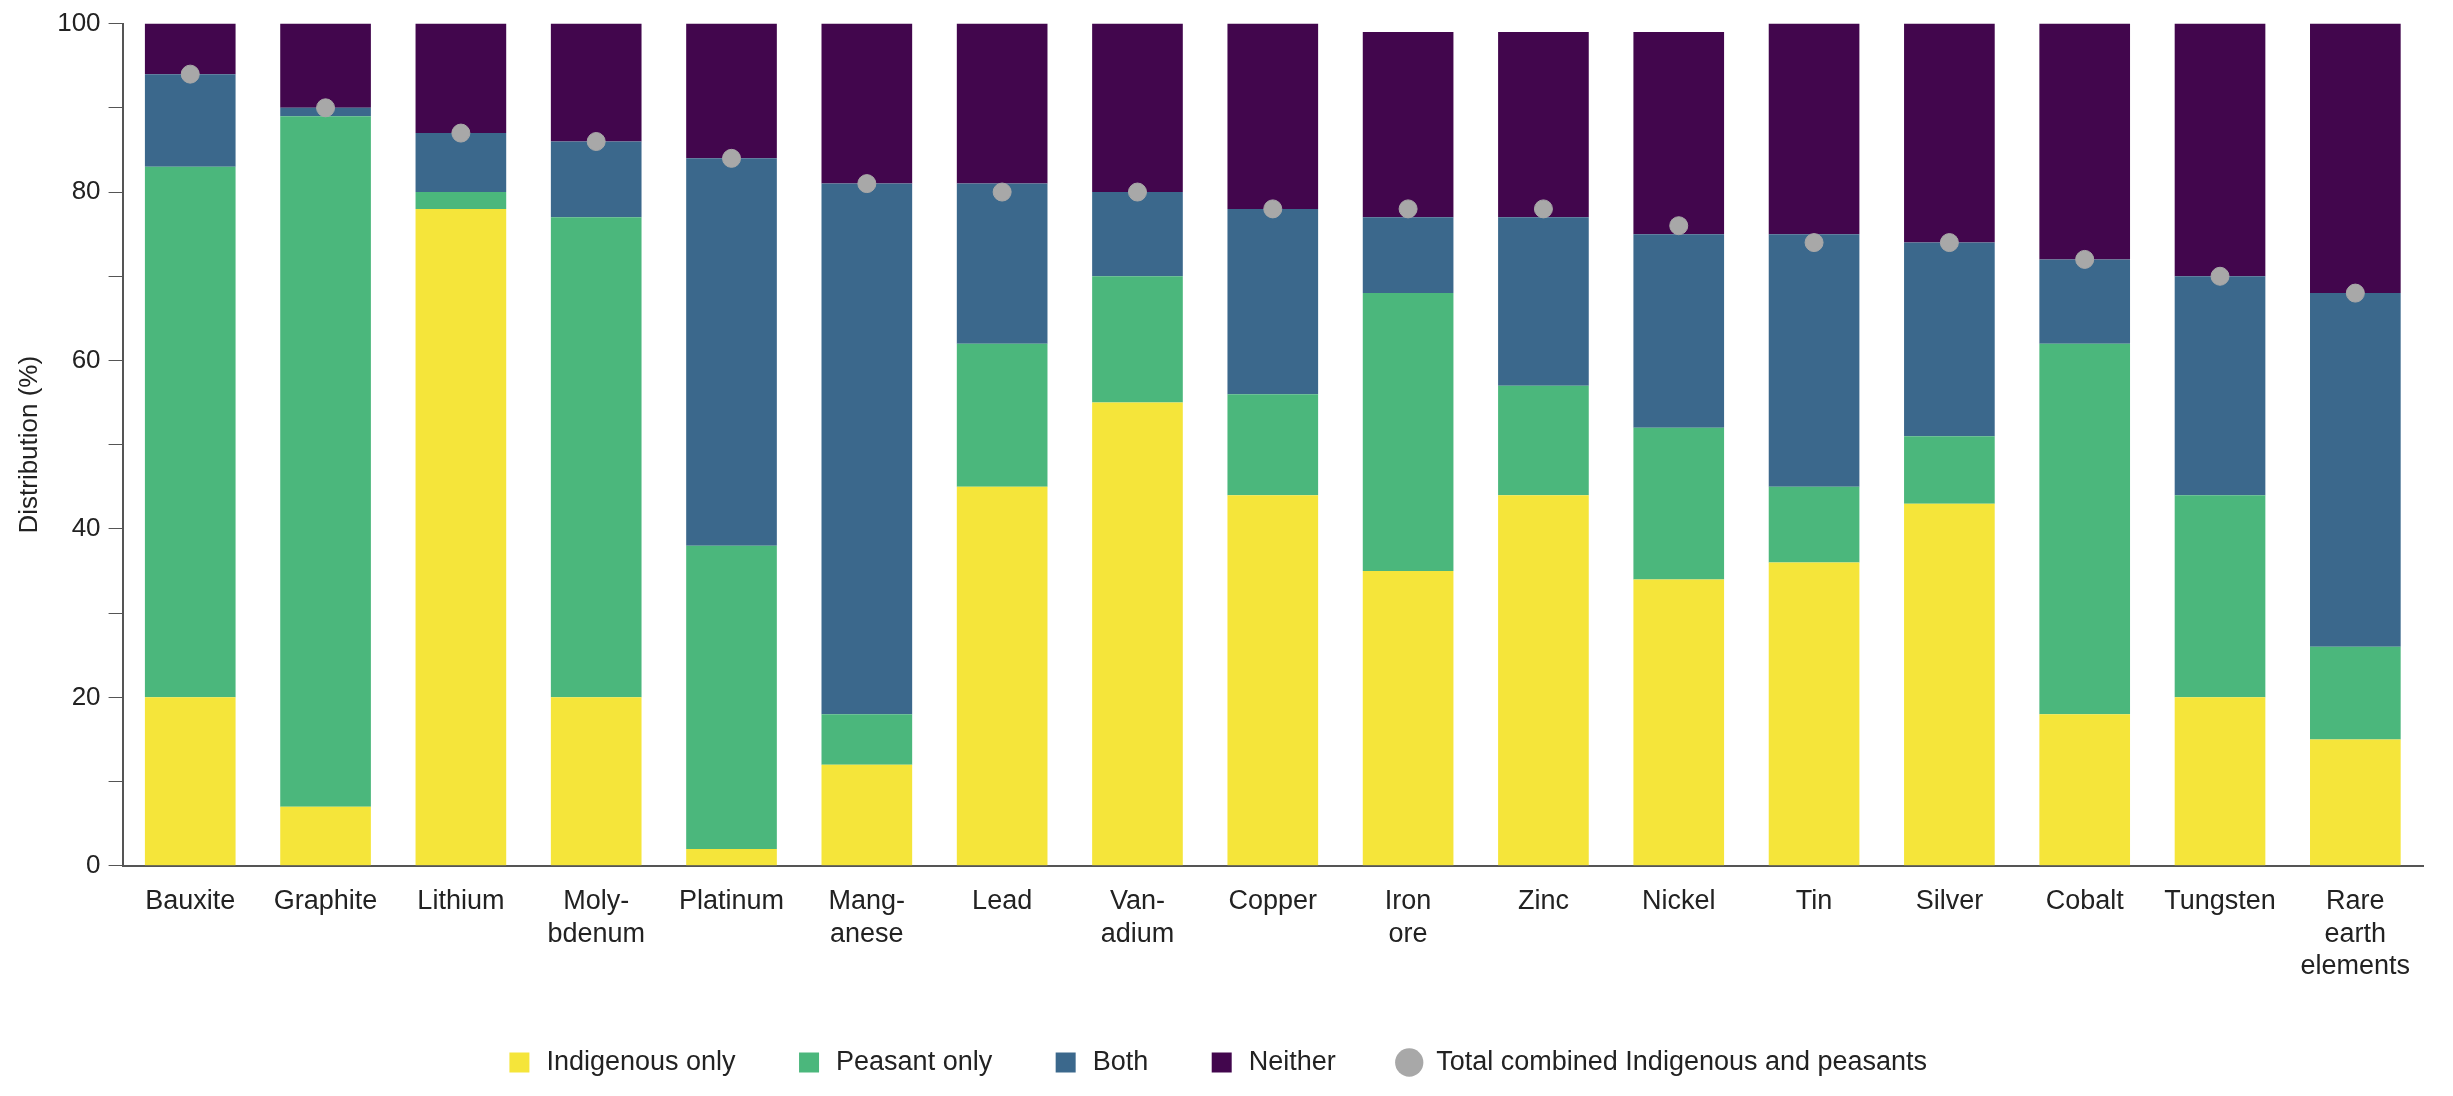 The height and width of the screenshot is (1096, 2453). What do you see at coordinates (1137, 916) in the screenshot?
I see `x-tick-label: Van- adium` at bounding box center [1137, 916].